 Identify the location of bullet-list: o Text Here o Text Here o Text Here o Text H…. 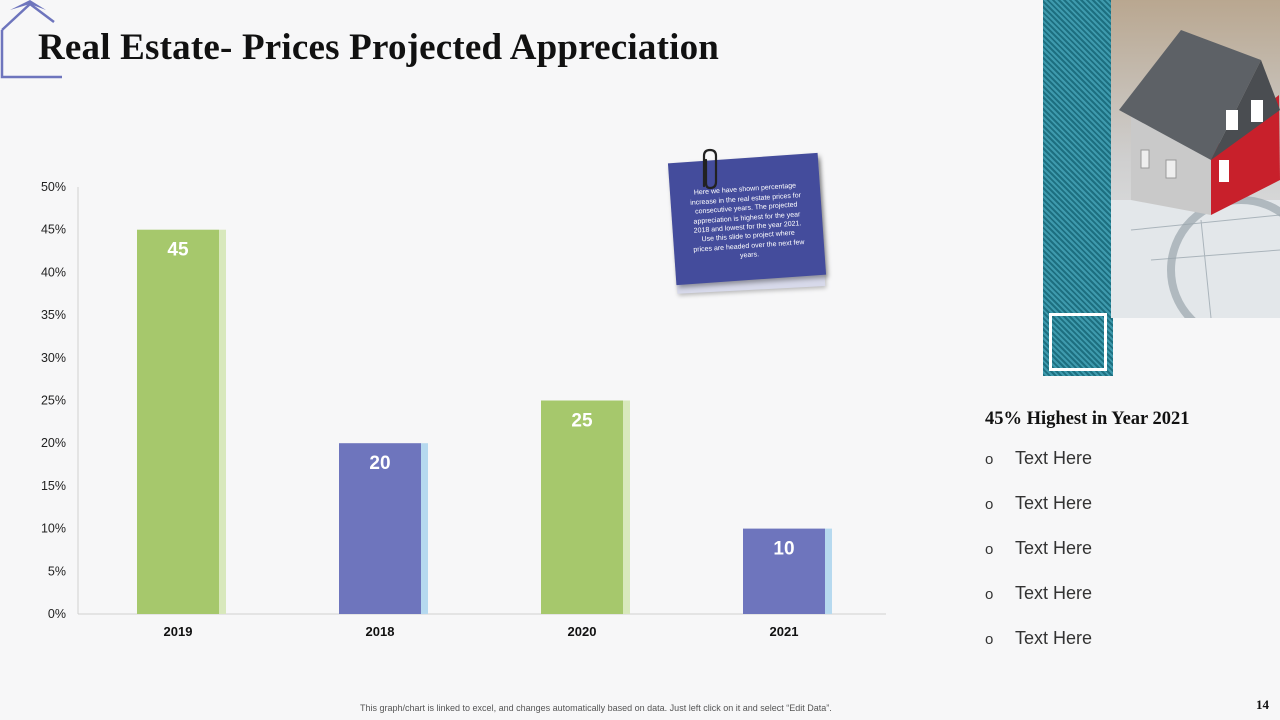
(1038, 560).